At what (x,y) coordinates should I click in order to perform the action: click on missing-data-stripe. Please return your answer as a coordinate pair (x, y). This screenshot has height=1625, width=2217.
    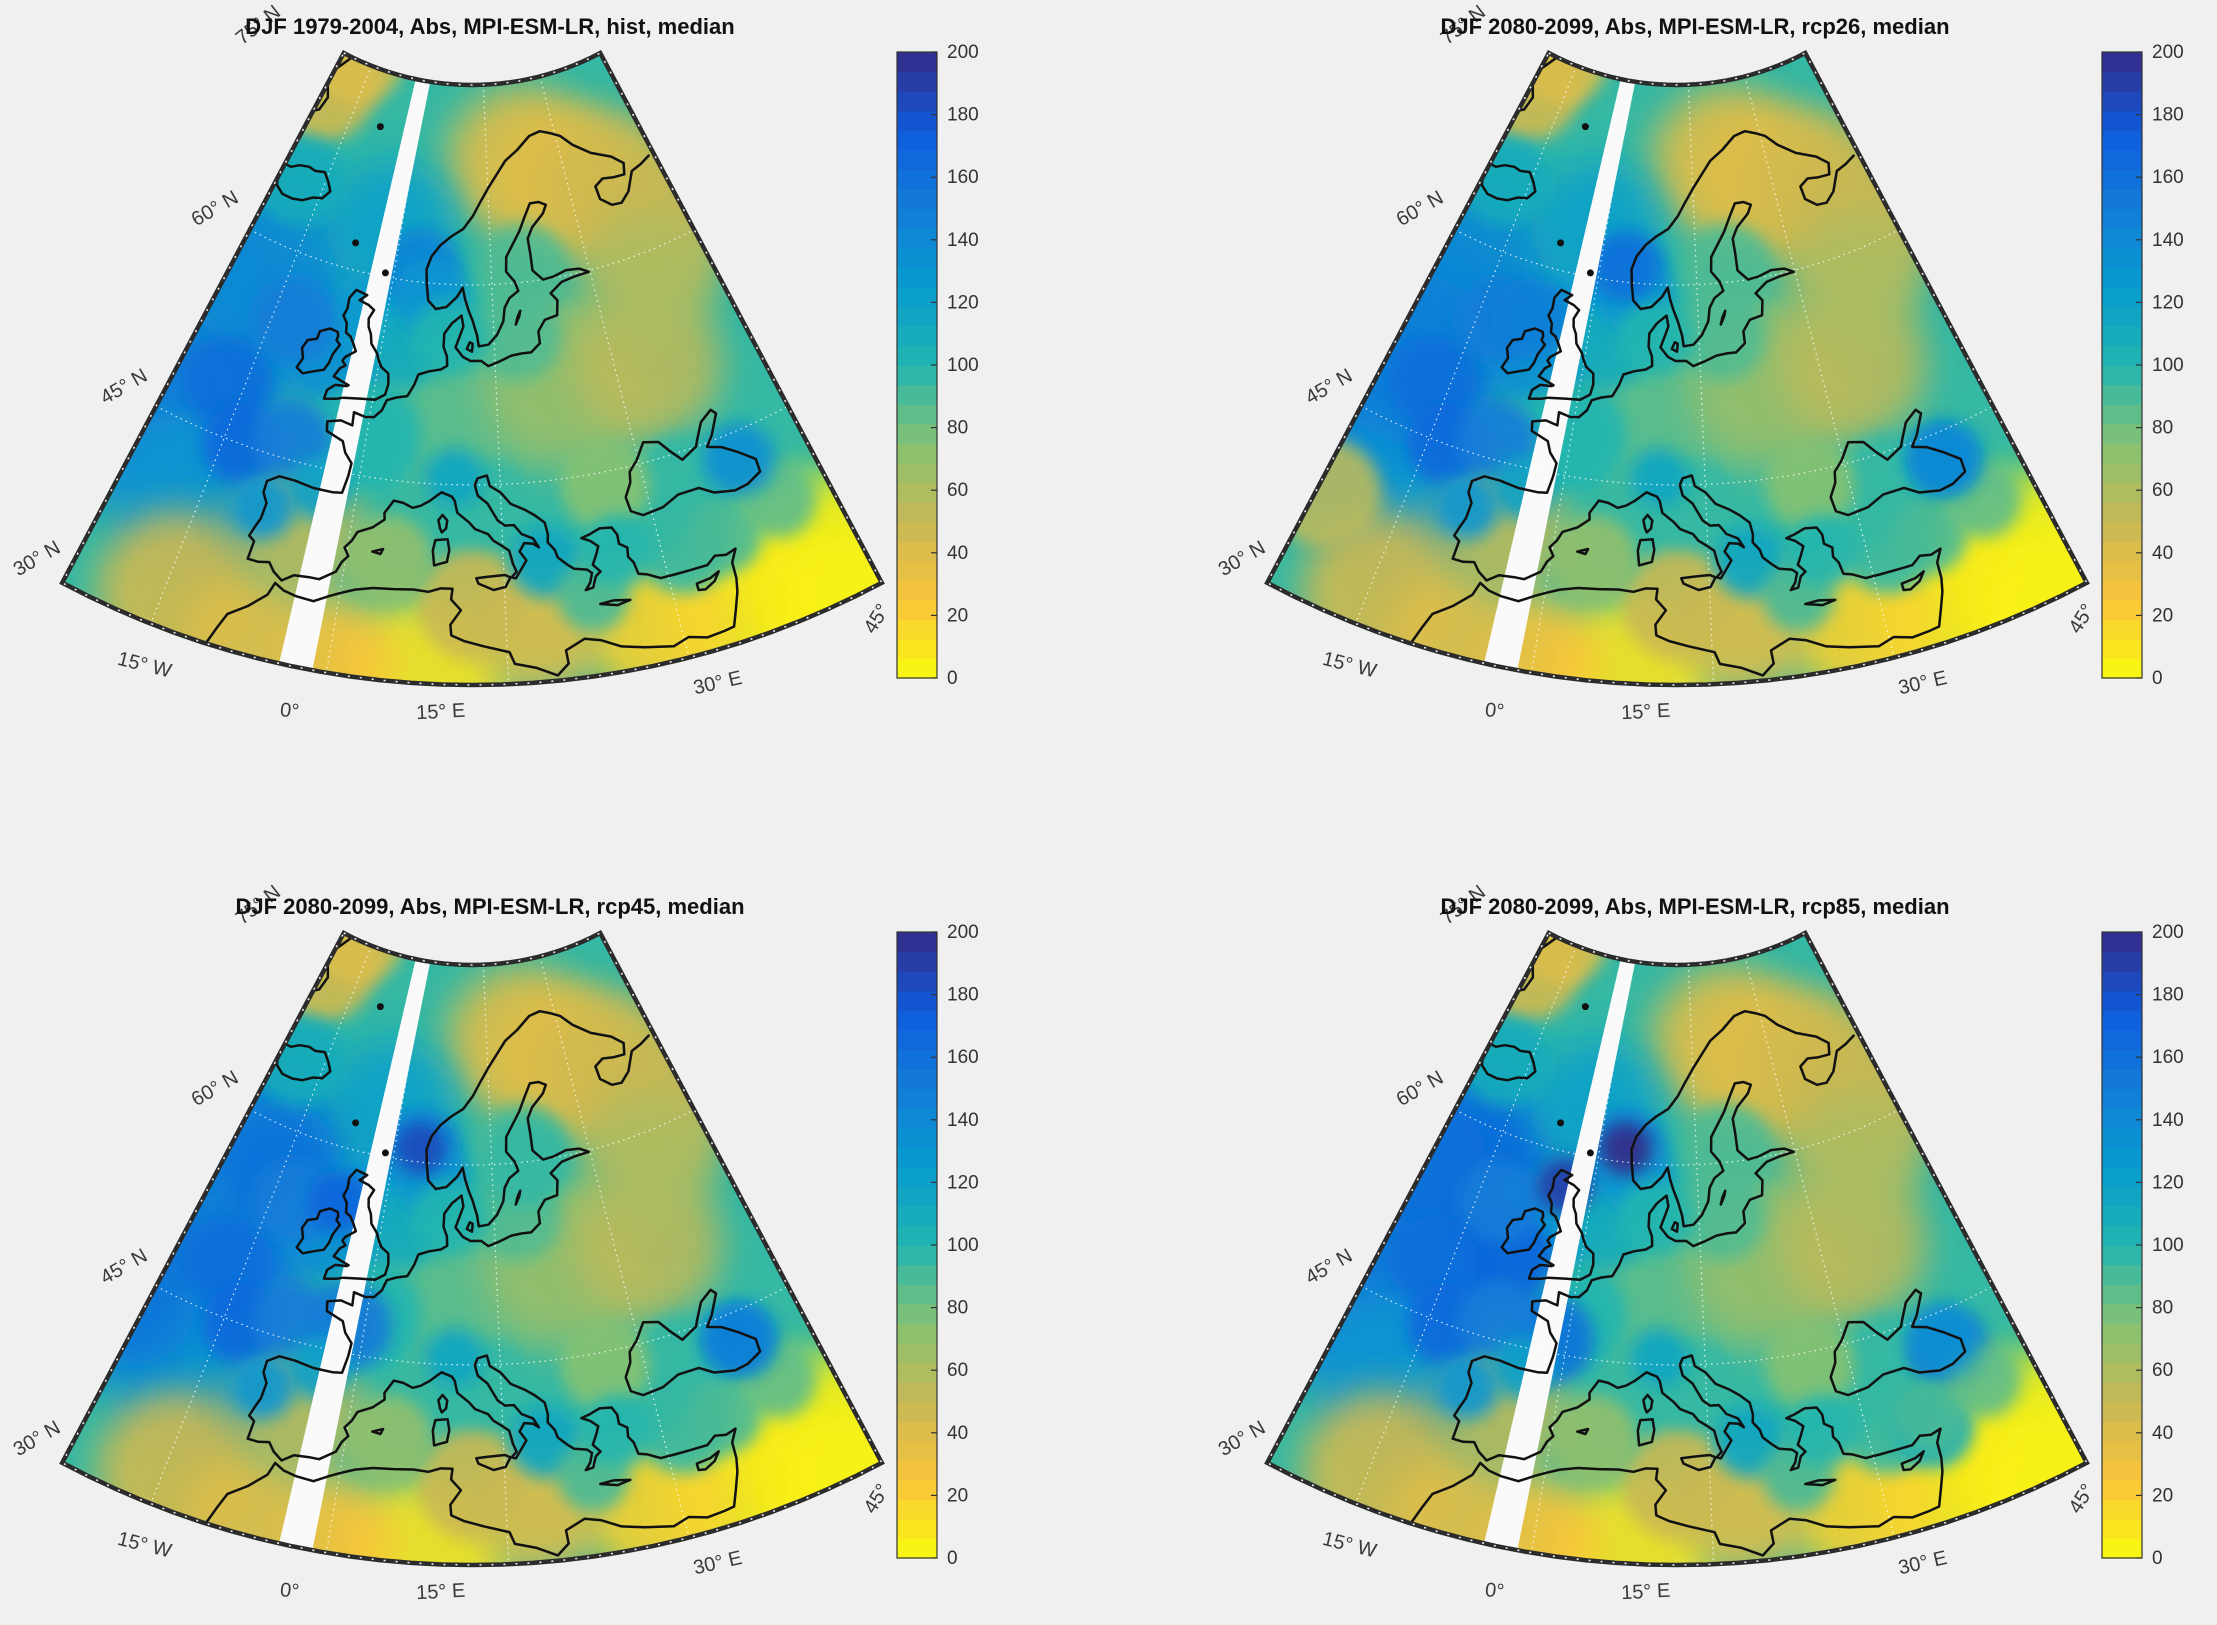
    Looking at the image, I should click on (1558, 1249).